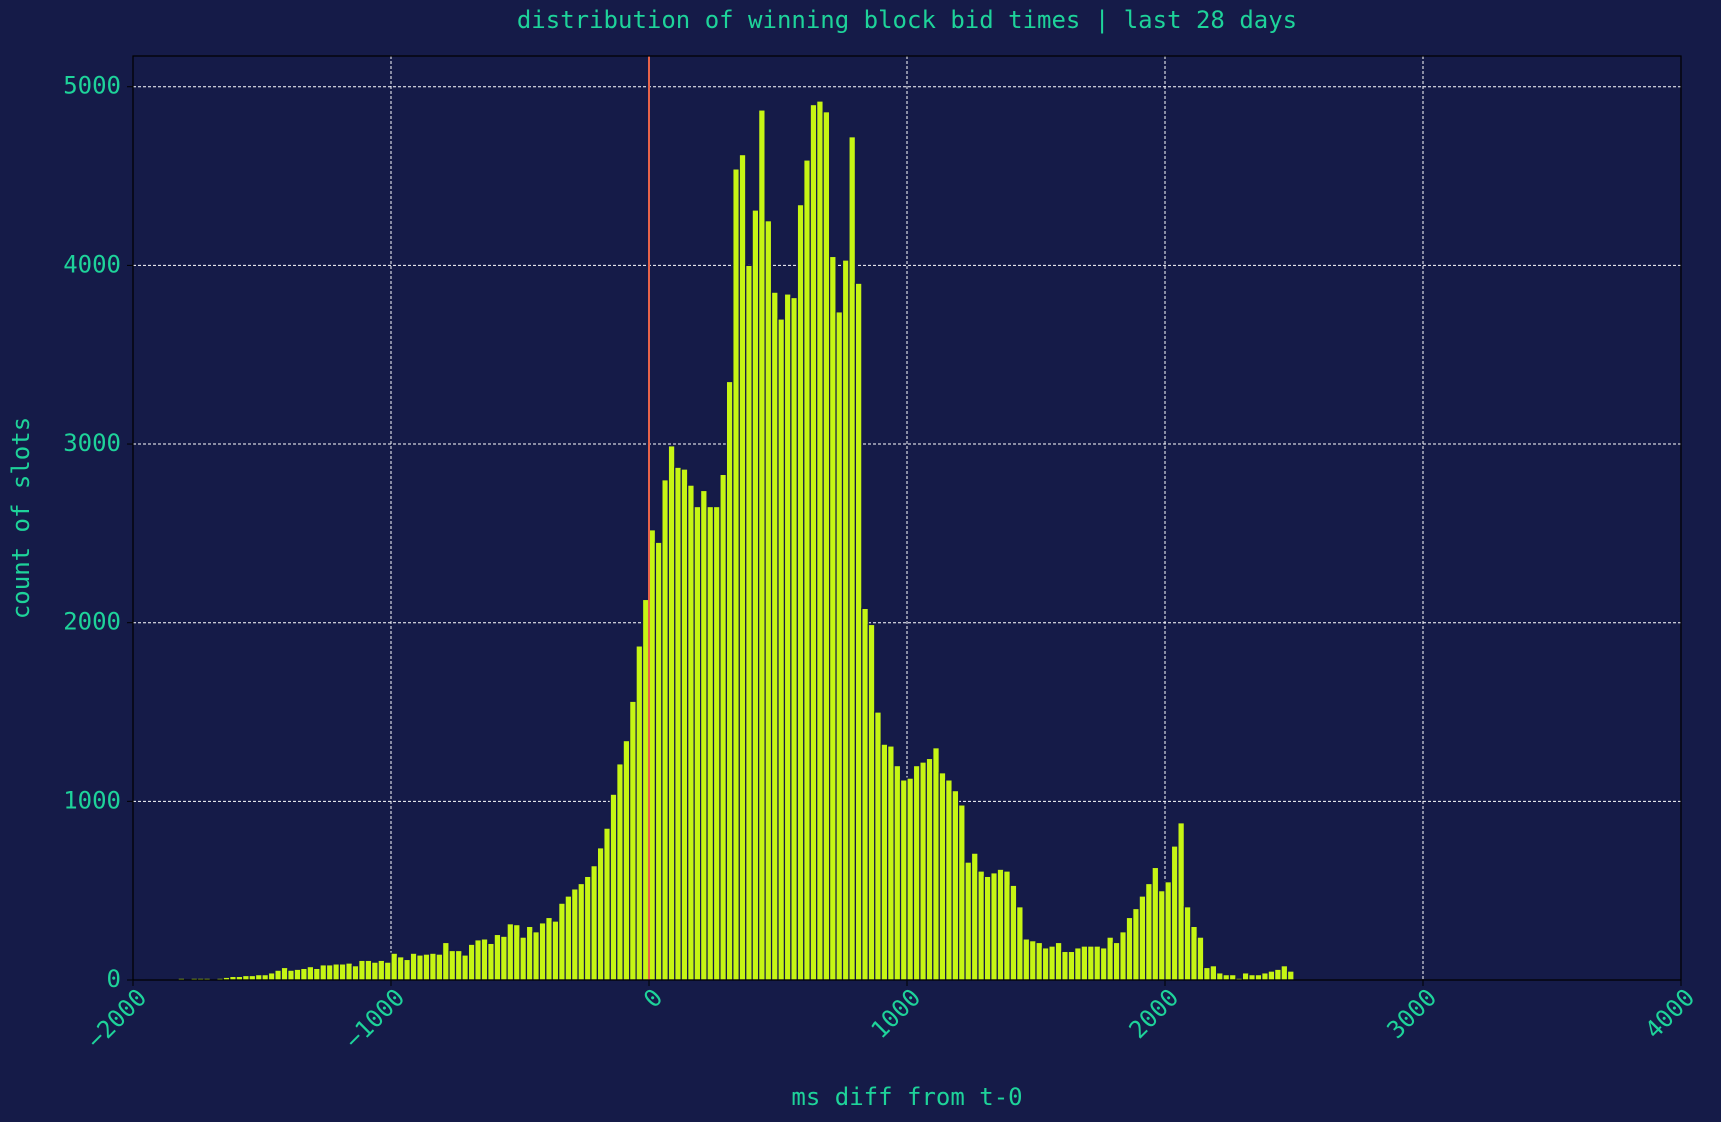 This screenshot has width=1721, height=1122. What do you see at coordinates (21, 518) in the screenshot?
I see `y-axis-label: count of slots` at bounding box center [21, 518].